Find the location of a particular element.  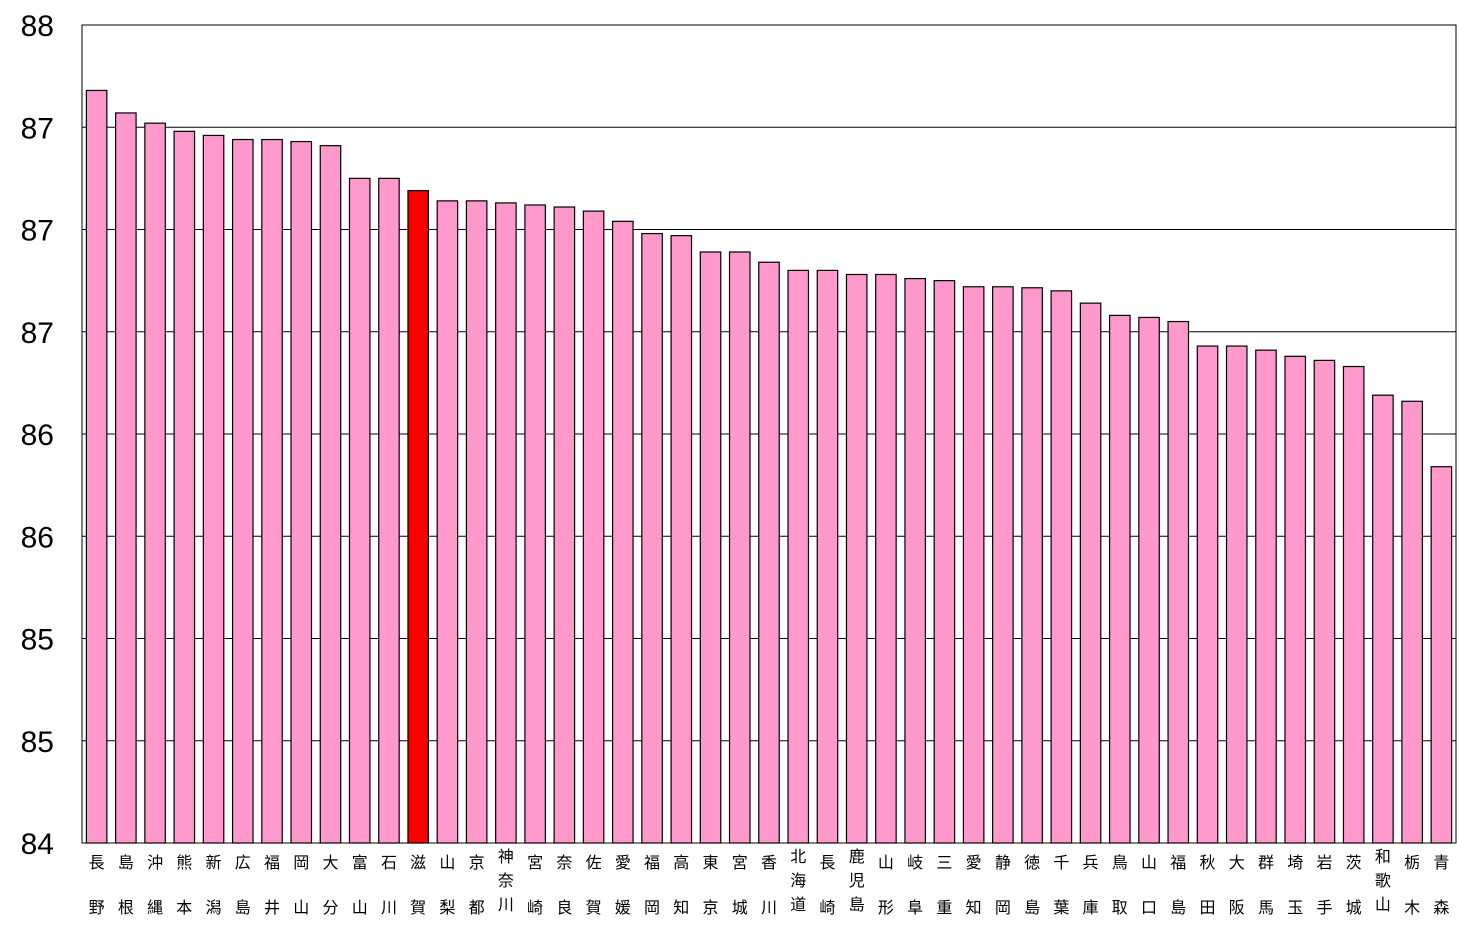

x-tick-label-char: 奈 is located at coordinates (506, 880).